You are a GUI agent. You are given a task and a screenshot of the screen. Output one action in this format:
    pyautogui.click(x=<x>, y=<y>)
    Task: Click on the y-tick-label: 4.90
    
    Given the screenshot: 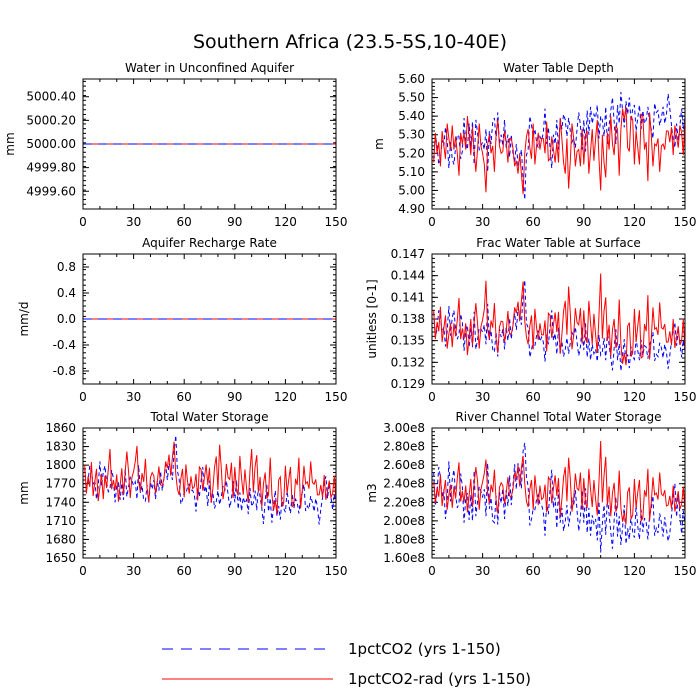 What is the action you would take?
    pyautogui.click(x=411, y=209)
    